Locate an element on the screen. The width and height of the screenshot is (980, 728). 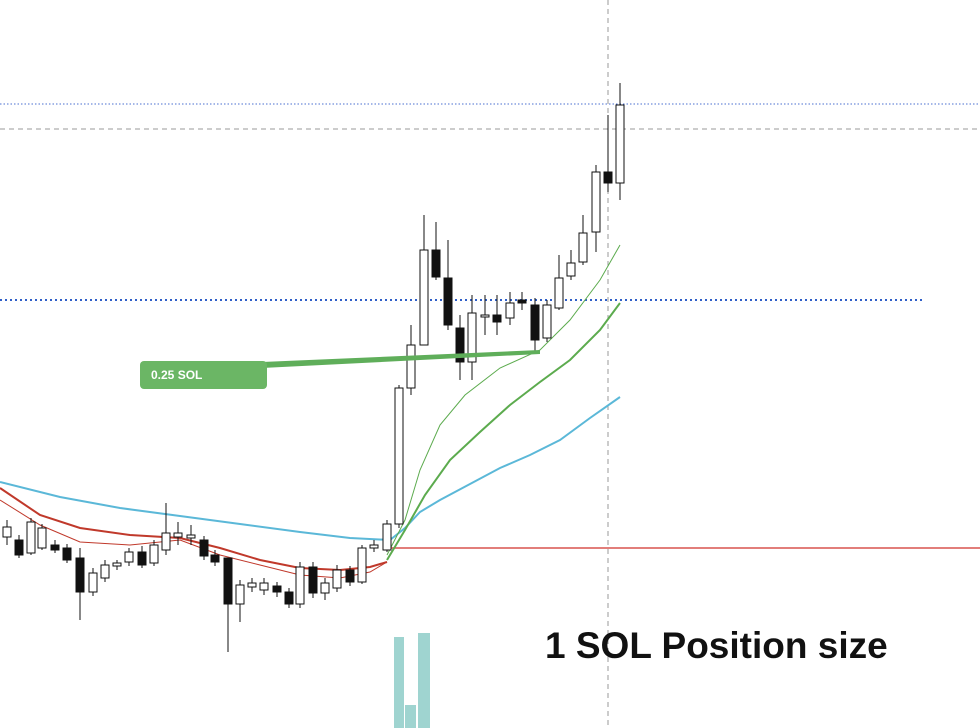
caption: 1 SOL Position size is located at coordinates (716, 645).